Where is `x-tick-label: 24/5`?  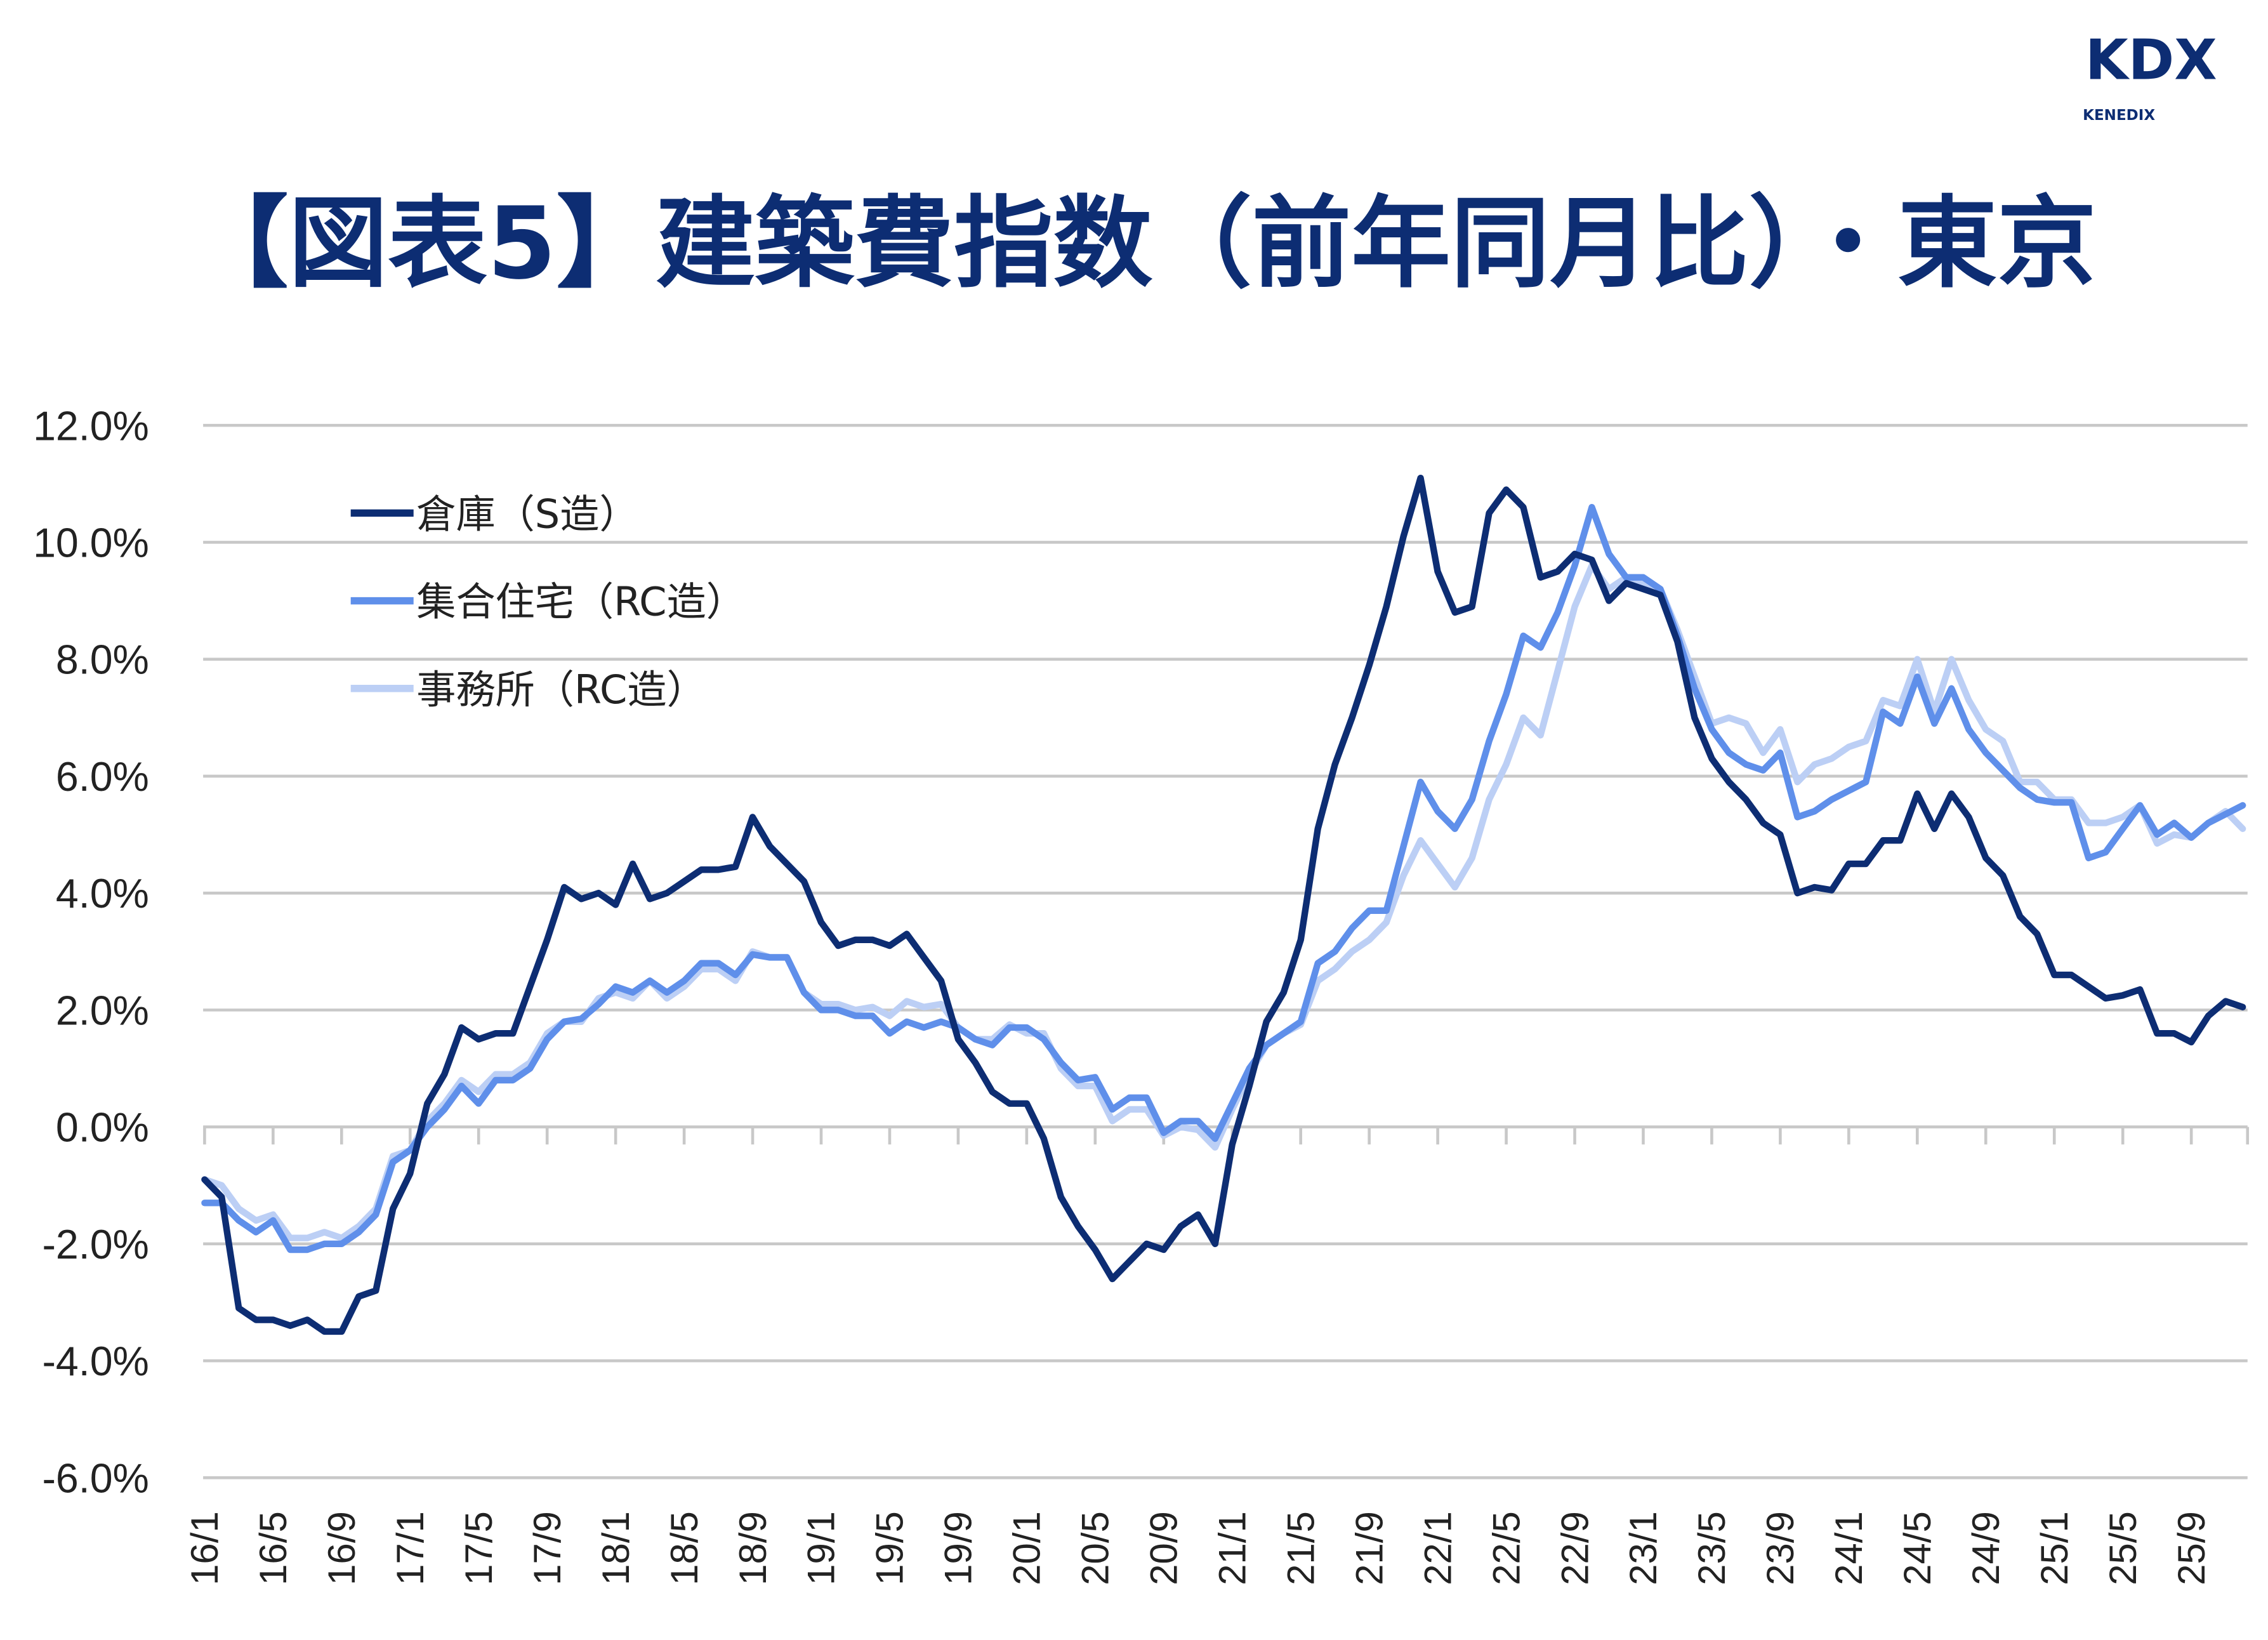
x-tick-label: 24/5 is located at coordinates (1917, 1548).